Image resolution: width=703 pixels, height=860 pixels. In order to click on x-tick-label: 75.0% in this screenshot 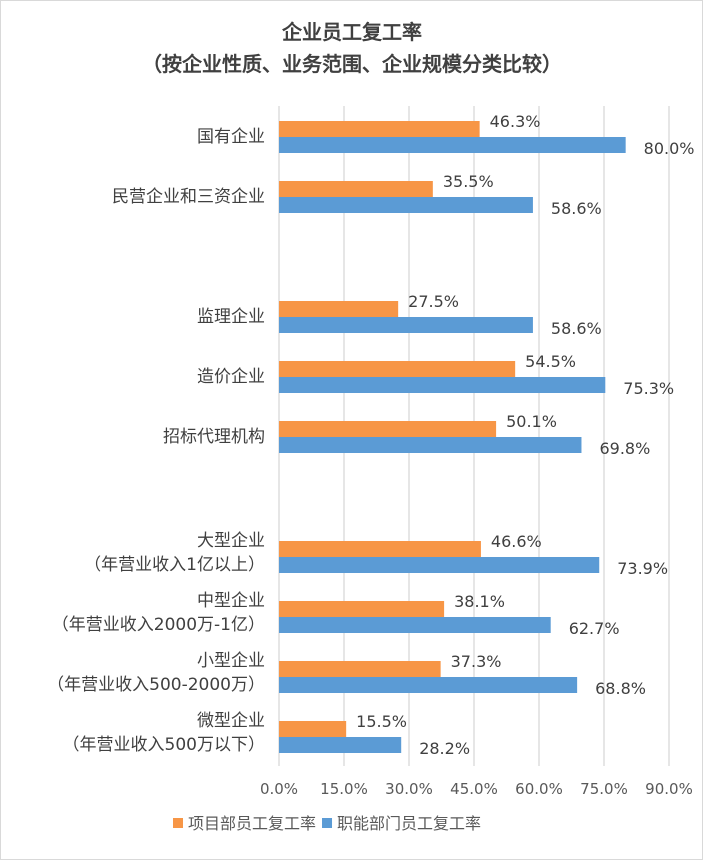, I will do `click(604, 789)`.